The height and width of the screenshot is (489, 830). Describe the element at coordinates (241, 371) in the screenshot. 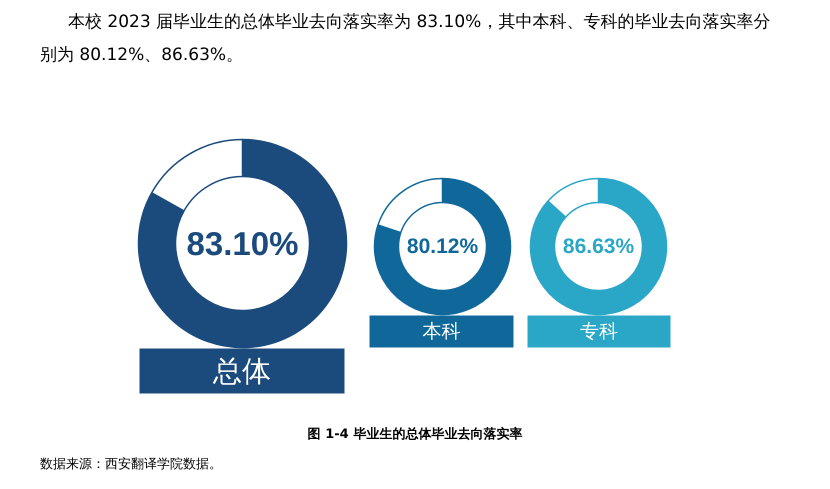

I see `text: 总体` at that location.